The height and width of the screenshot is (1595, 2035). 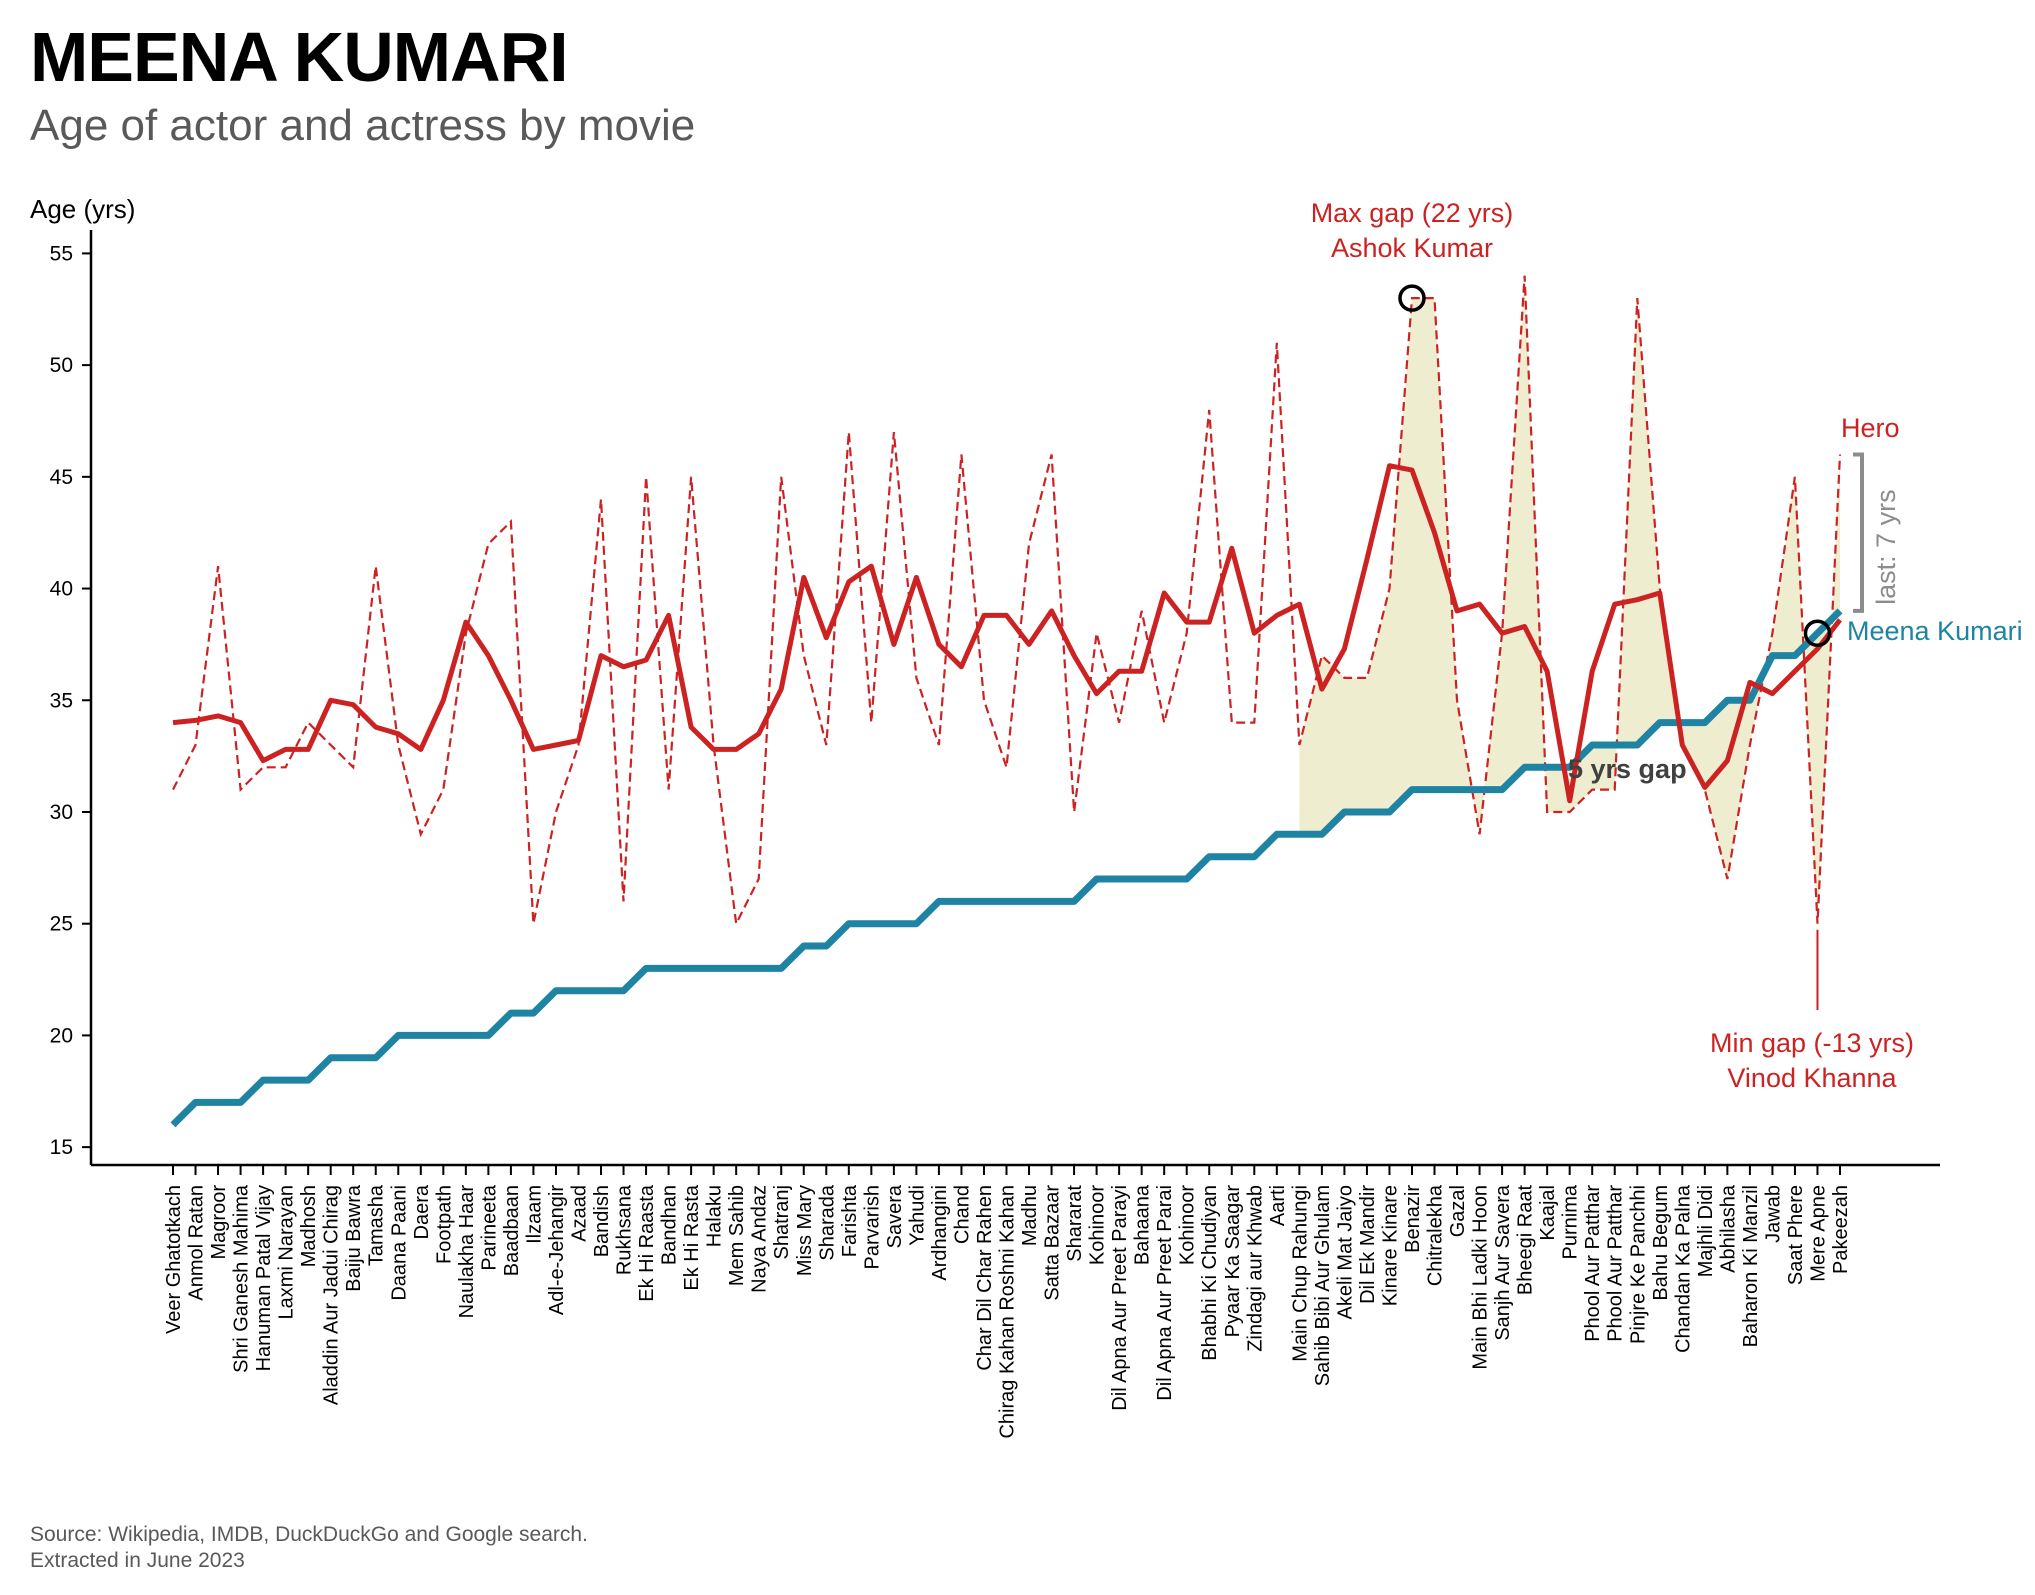 What do you see at coordinates (1412, 298) in the screenshot?
I see `max-gap-marker` at bounding box center [1412, 298].